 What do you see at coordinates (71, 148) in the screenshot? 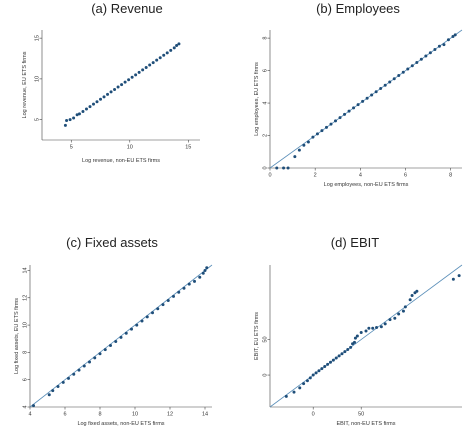
I see `x-tick-label: 5` at bounding box center [71, 148].